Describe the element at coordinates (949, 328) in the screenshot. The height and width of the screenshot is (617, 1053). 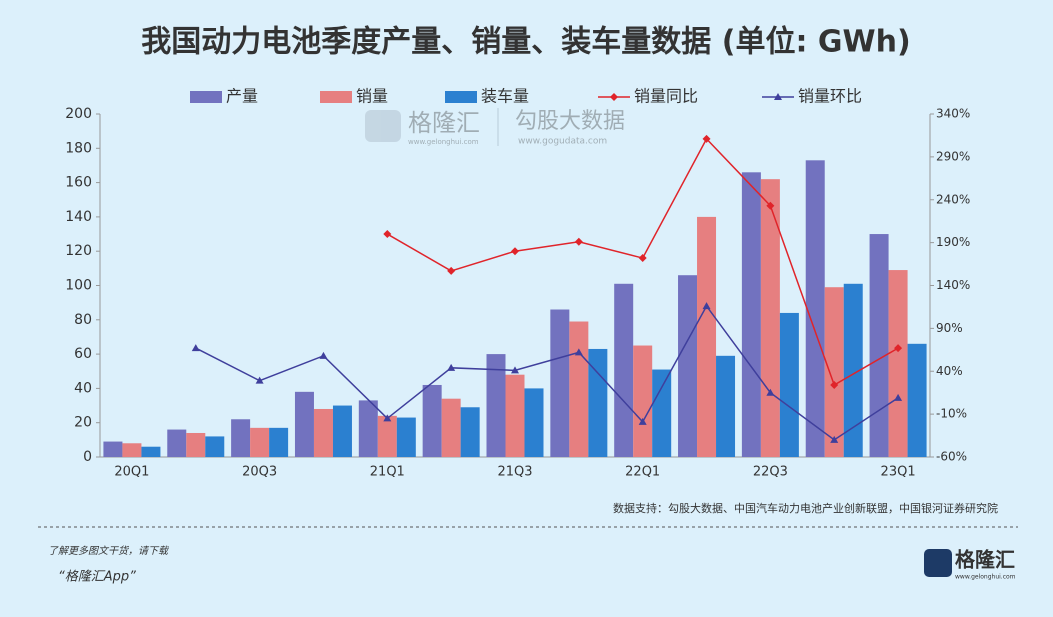
I see `y2-tick-label: 90%` at that location.